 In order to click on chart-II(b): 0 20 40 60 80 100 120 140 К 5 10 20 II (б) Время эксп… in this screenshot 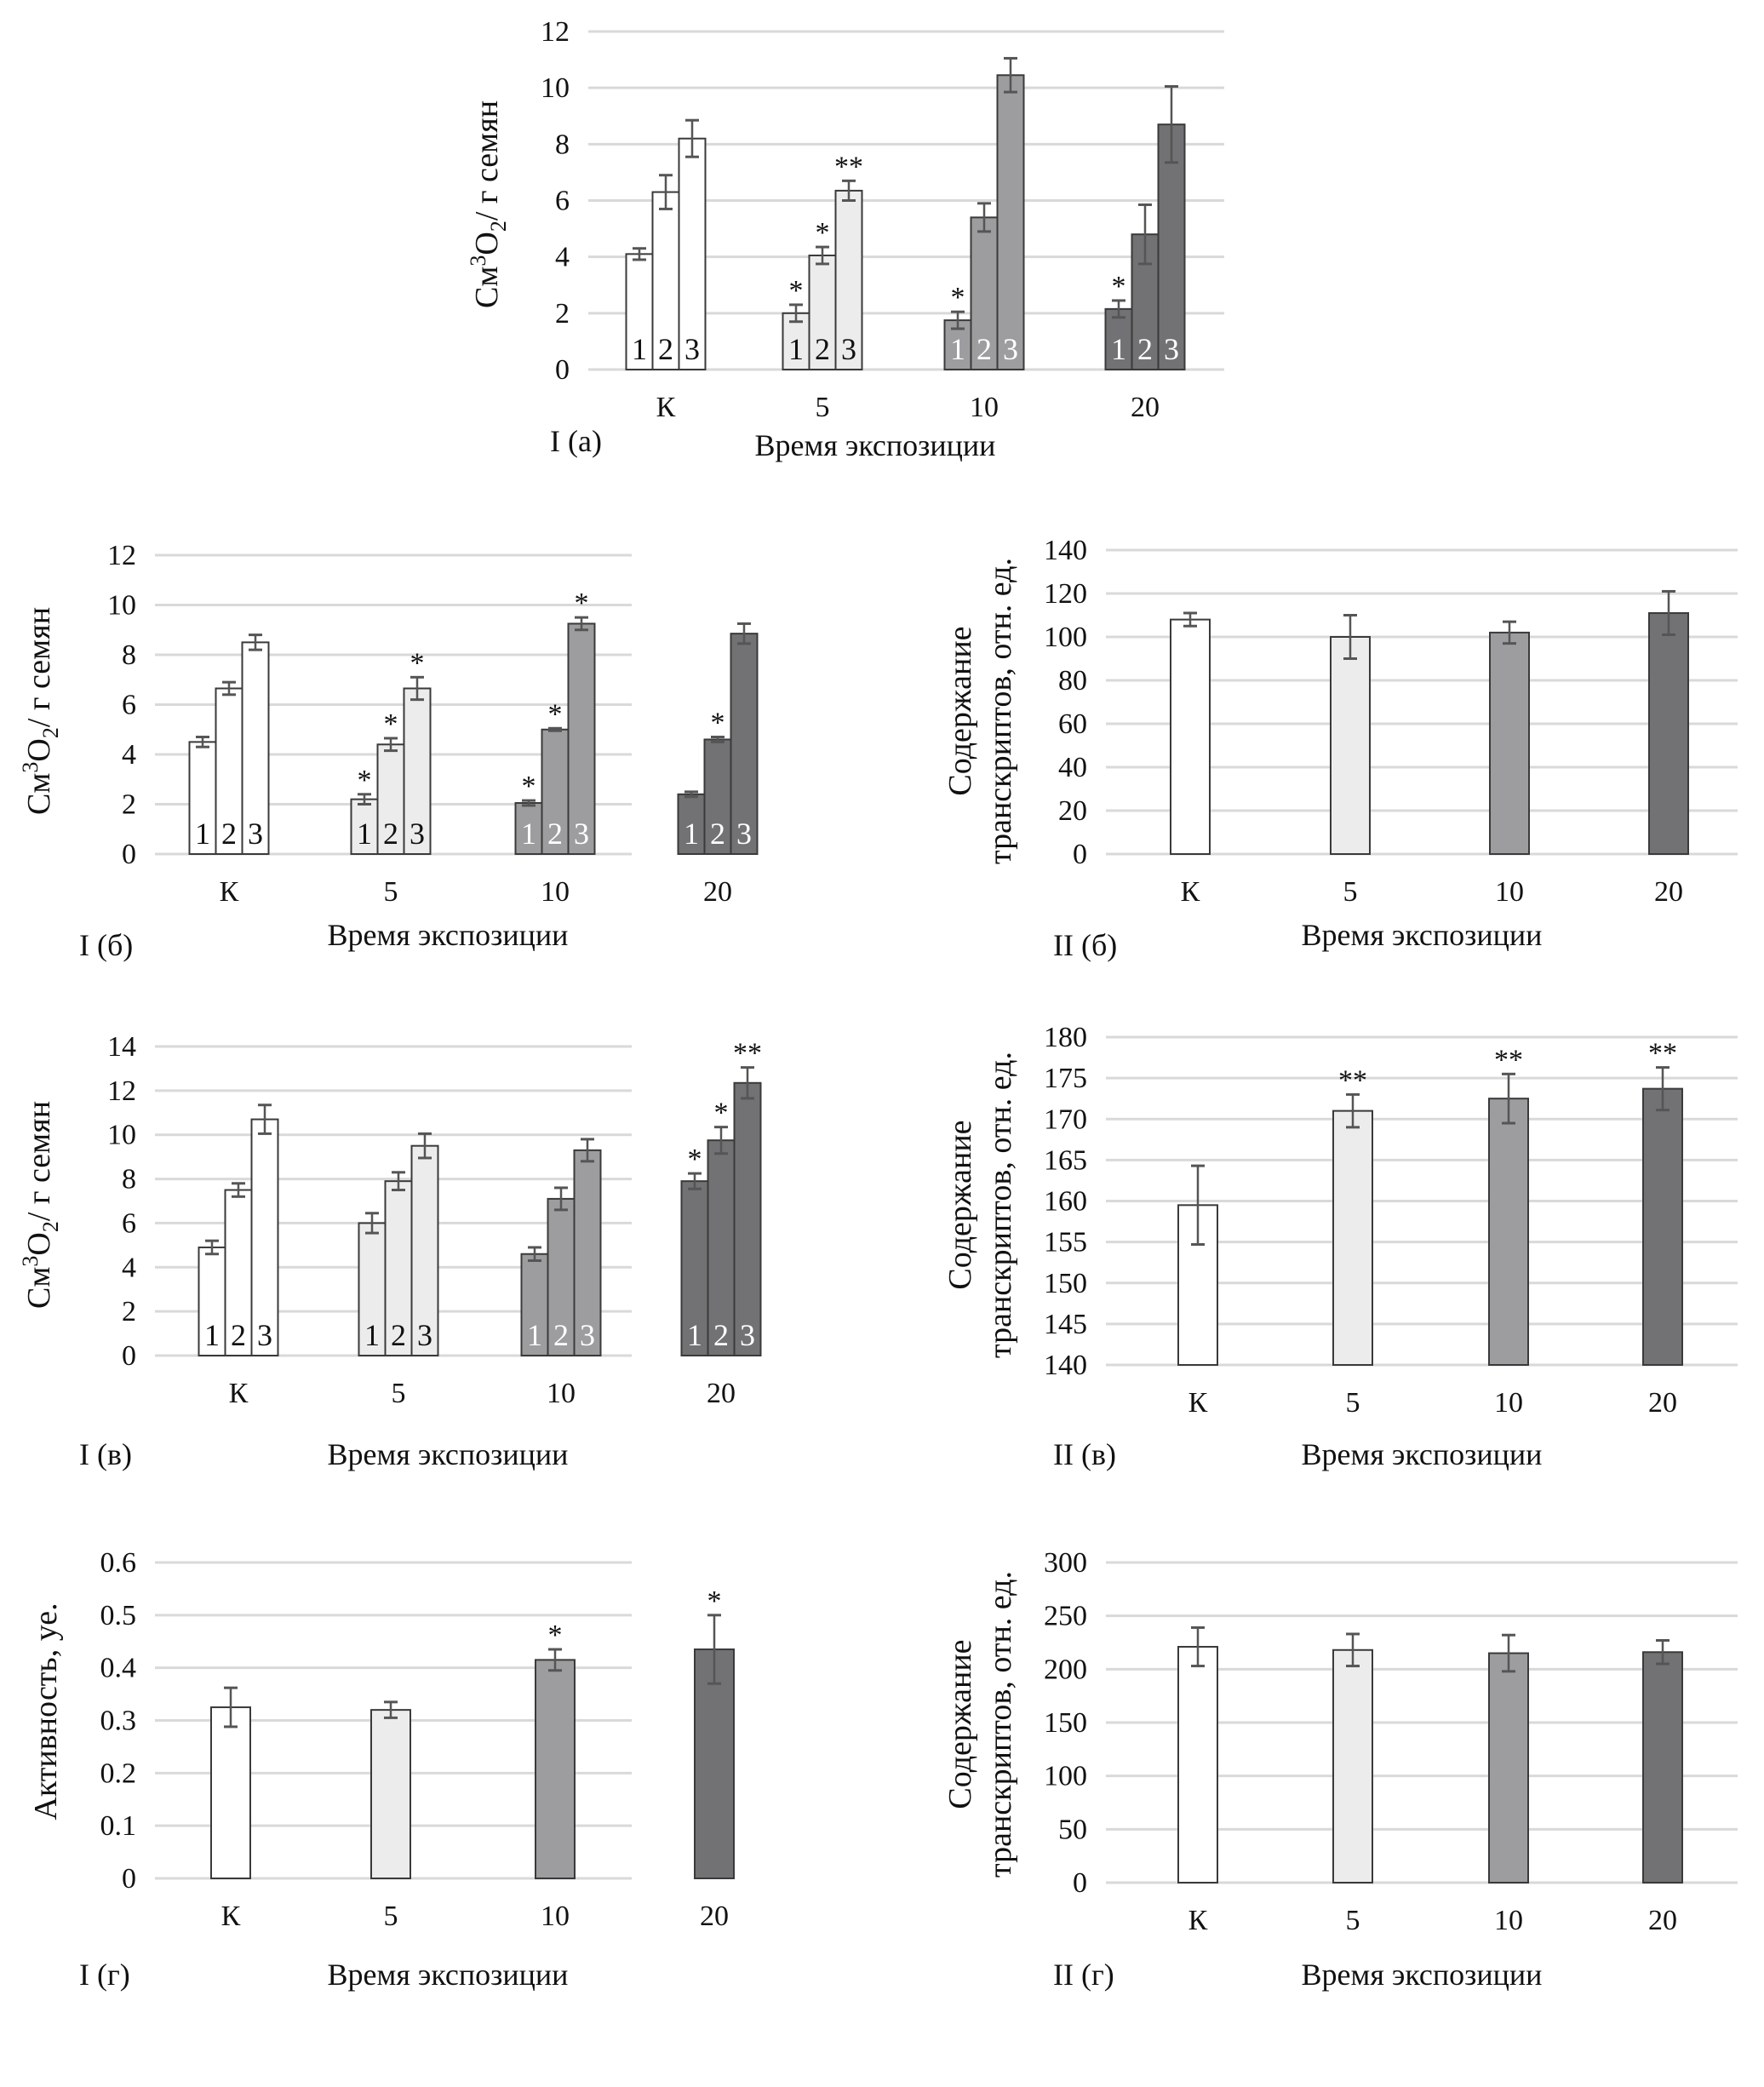, I will do `click(1340, 748)`.